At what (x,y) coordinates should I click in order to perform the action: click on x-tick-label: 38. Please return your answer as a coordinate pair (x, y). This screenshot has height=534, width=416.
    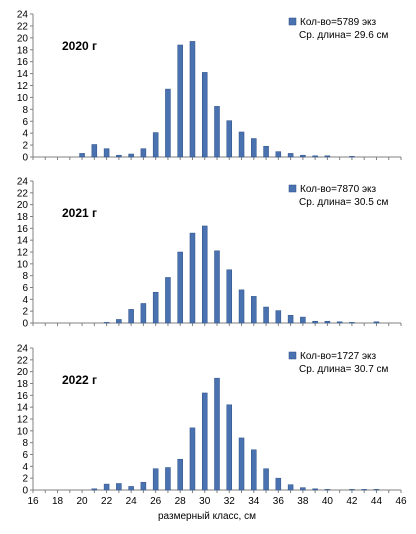
    Looking at the image, I should click on (303, 501).